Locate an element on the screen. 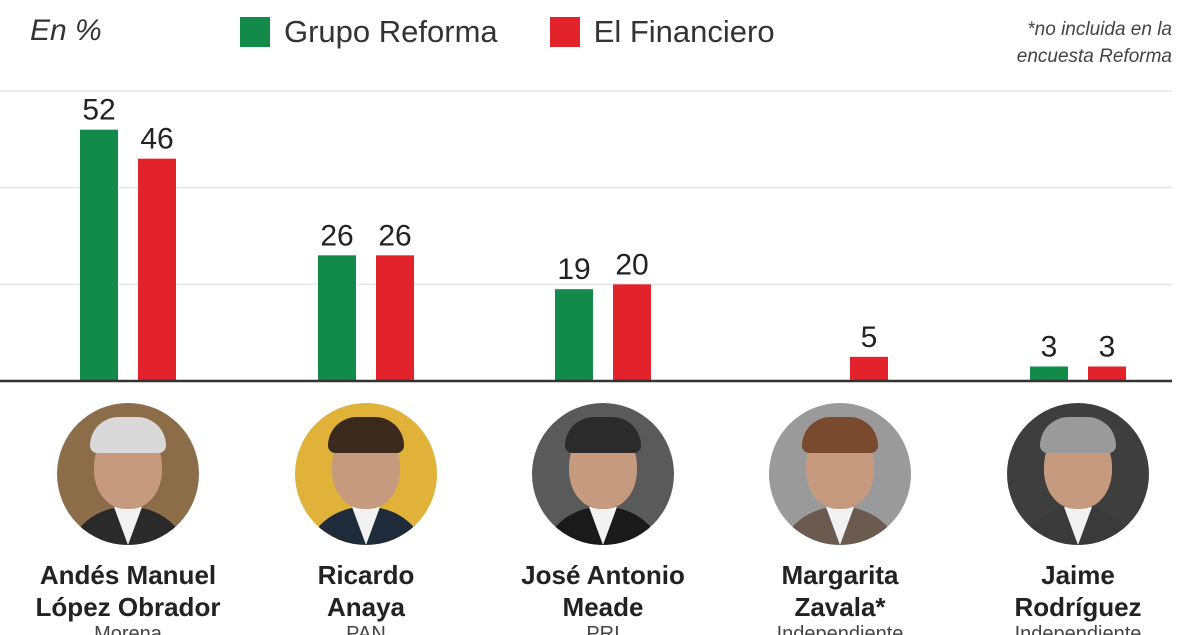  candidate-name-line-1: Anaya is located at coordinates (366, 607).